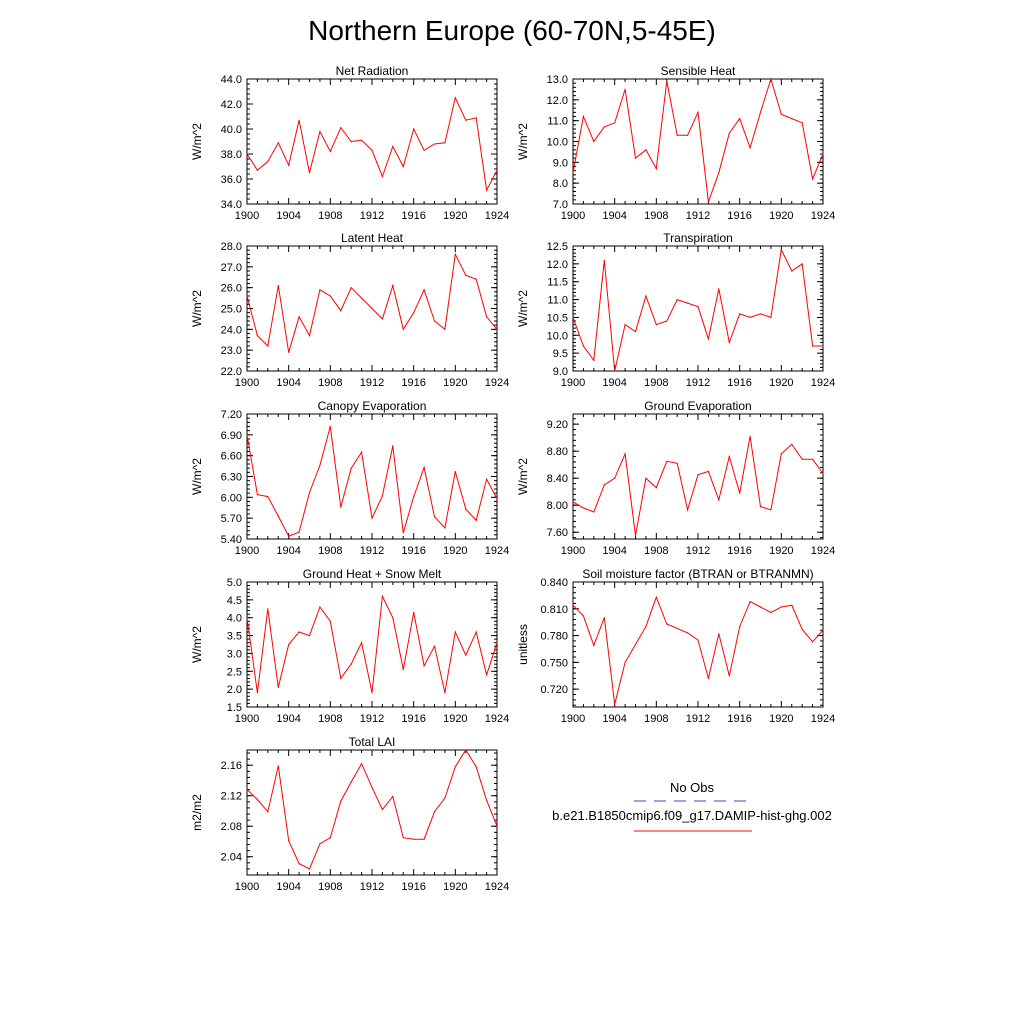  Describe the element at coordinates (573, 383) in the screenshot. I see `panel-4-xtick-label: 1900` at that location.